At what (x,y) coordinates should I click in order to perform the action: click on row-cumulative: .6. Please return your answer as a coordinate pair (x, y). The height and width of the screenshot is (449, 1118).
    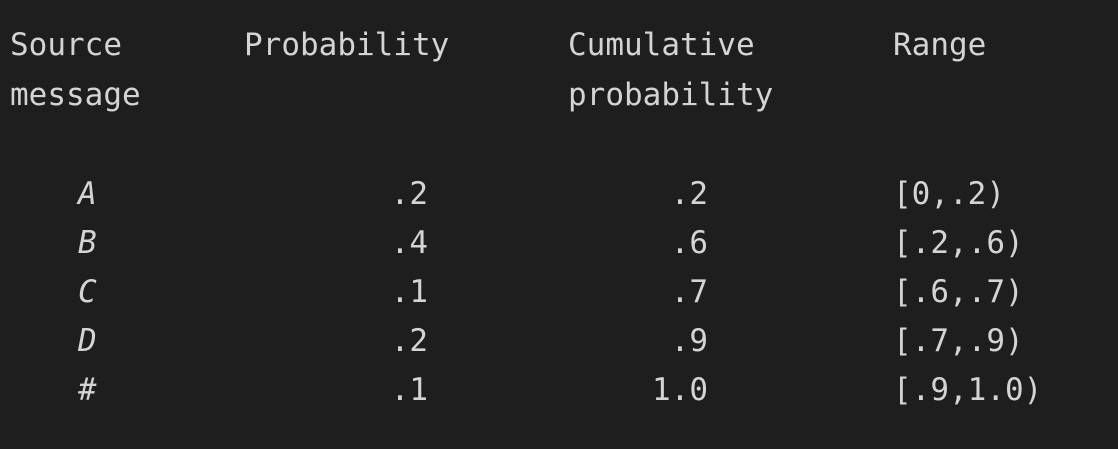
    Looking at the image, I should click on (689, 243).